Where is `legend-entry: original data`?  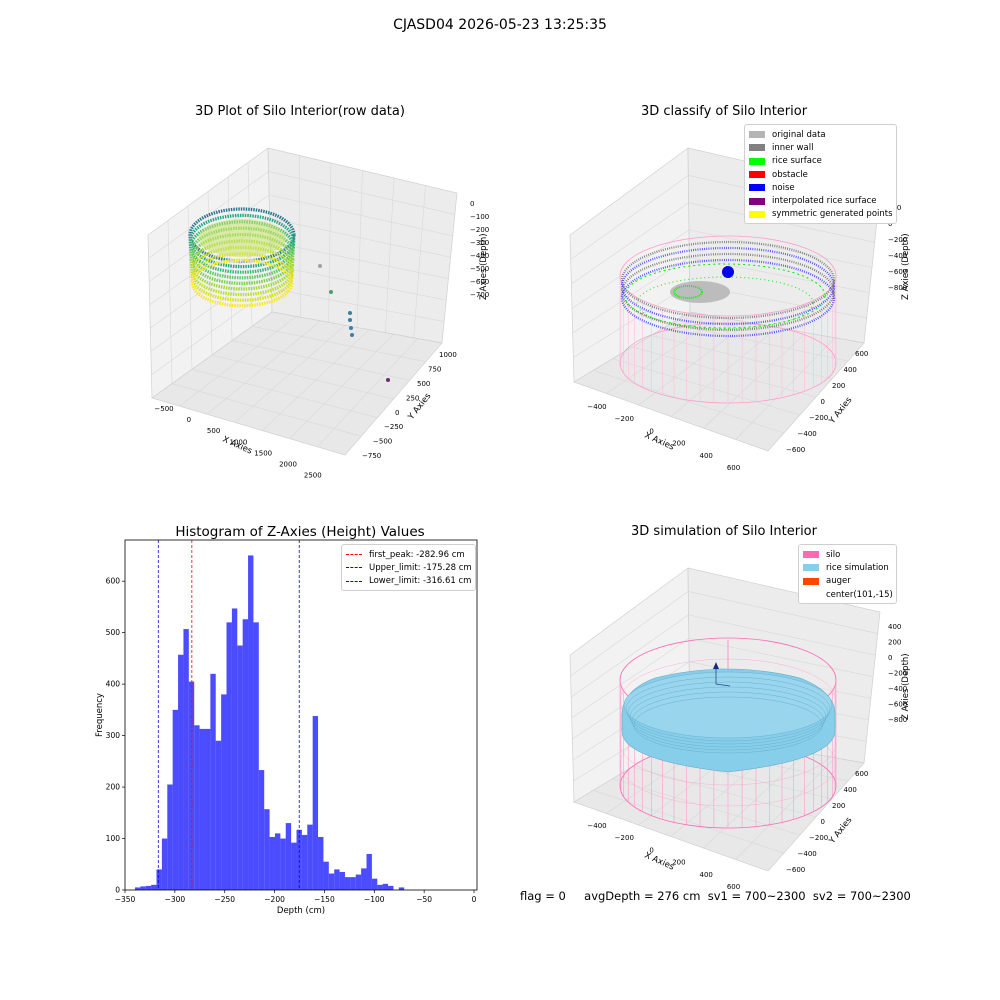 legend-entry: original data is located at coordinates (820, 134).